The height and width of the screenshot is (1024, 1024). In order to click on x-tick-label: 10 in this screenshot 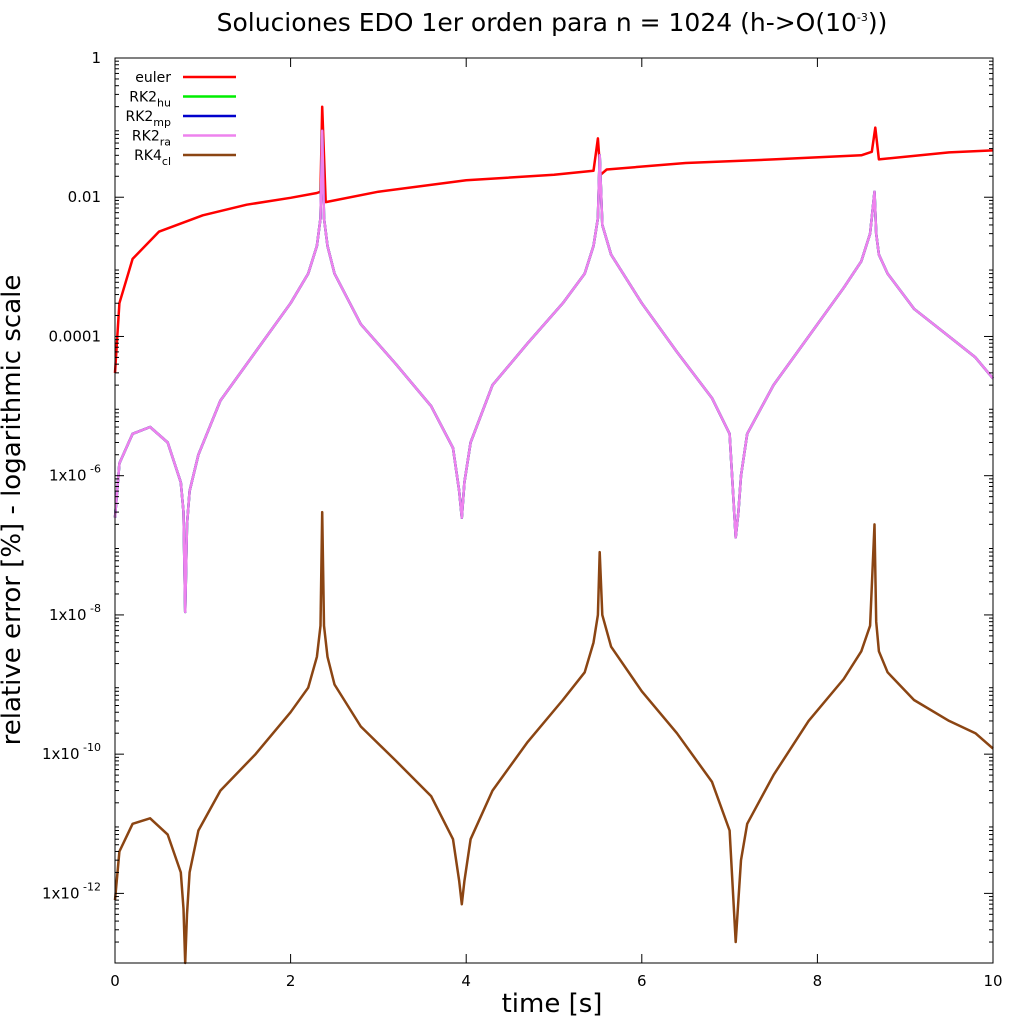, I will do `click(992, 981)`.